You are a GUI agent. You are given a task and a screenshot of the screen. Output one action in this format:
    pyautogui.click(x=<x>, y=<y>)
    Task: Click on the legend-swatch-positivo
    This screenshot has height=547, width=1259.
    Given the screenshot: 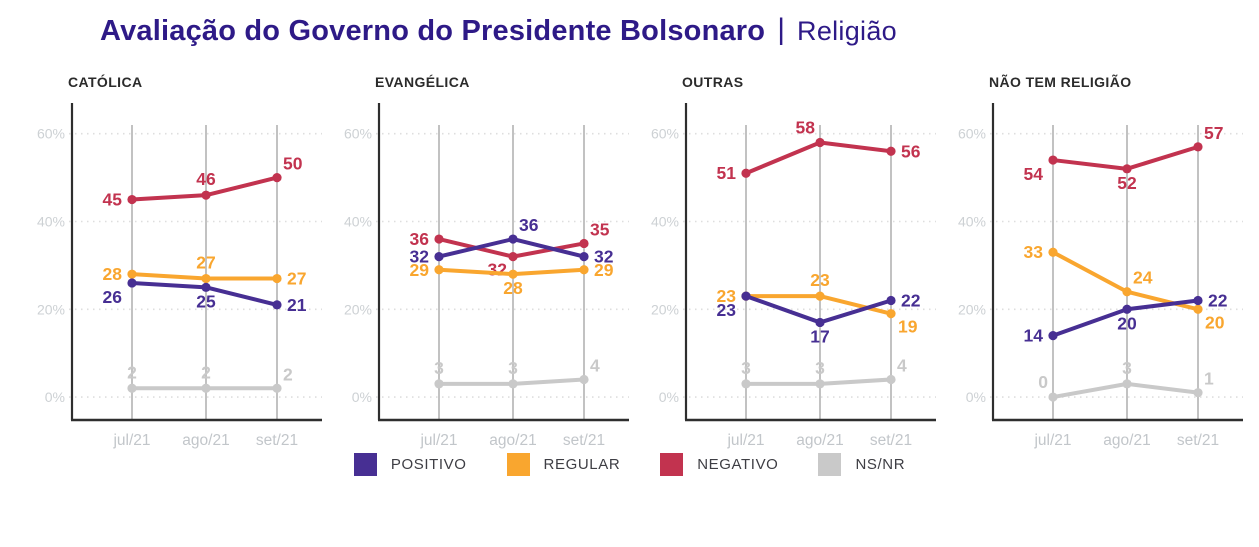 What is the action you would take?
    pyautogui.click(x=365, y=464)
    